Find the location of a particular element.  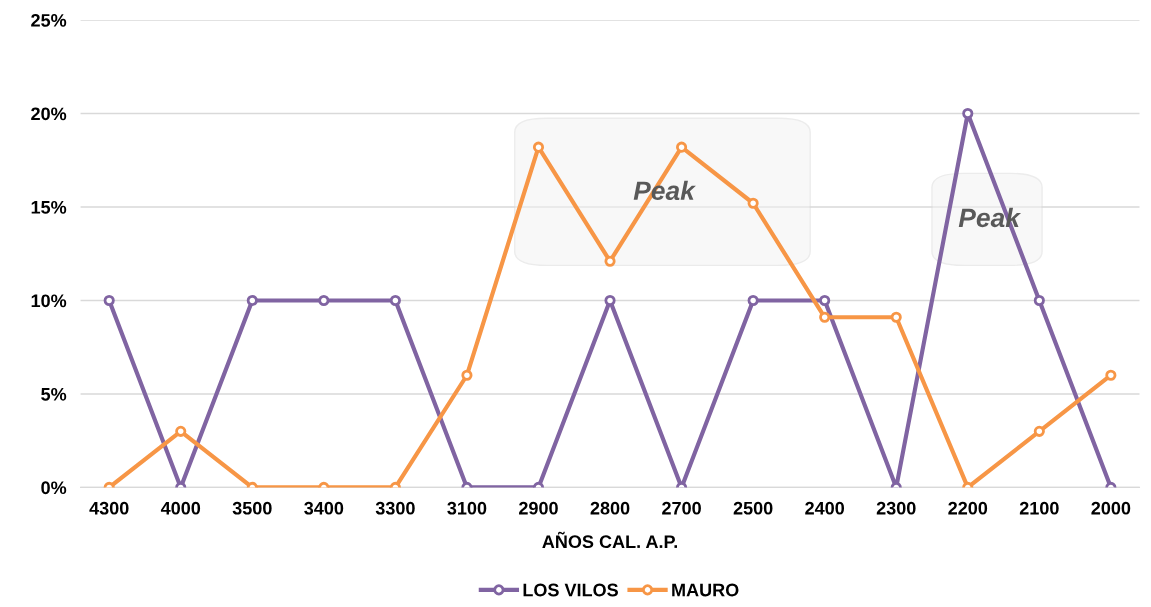

x-tick-label: 2400 is located at coordinates (825, 508).